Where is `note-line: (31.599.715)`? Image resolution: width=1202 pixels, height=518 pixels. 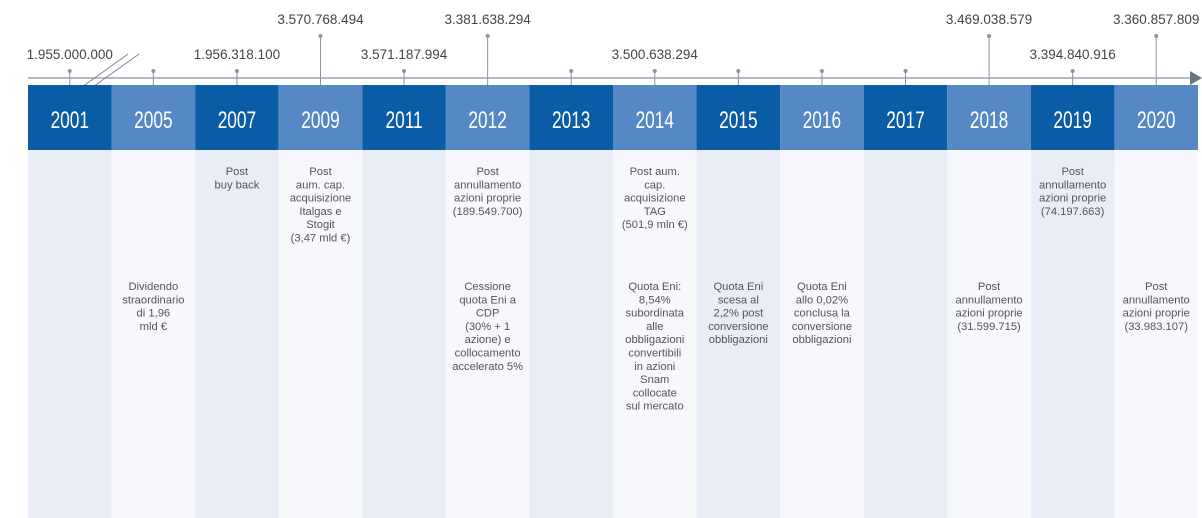 note-line: (31.599.715) is located at coordinates (989, 327).